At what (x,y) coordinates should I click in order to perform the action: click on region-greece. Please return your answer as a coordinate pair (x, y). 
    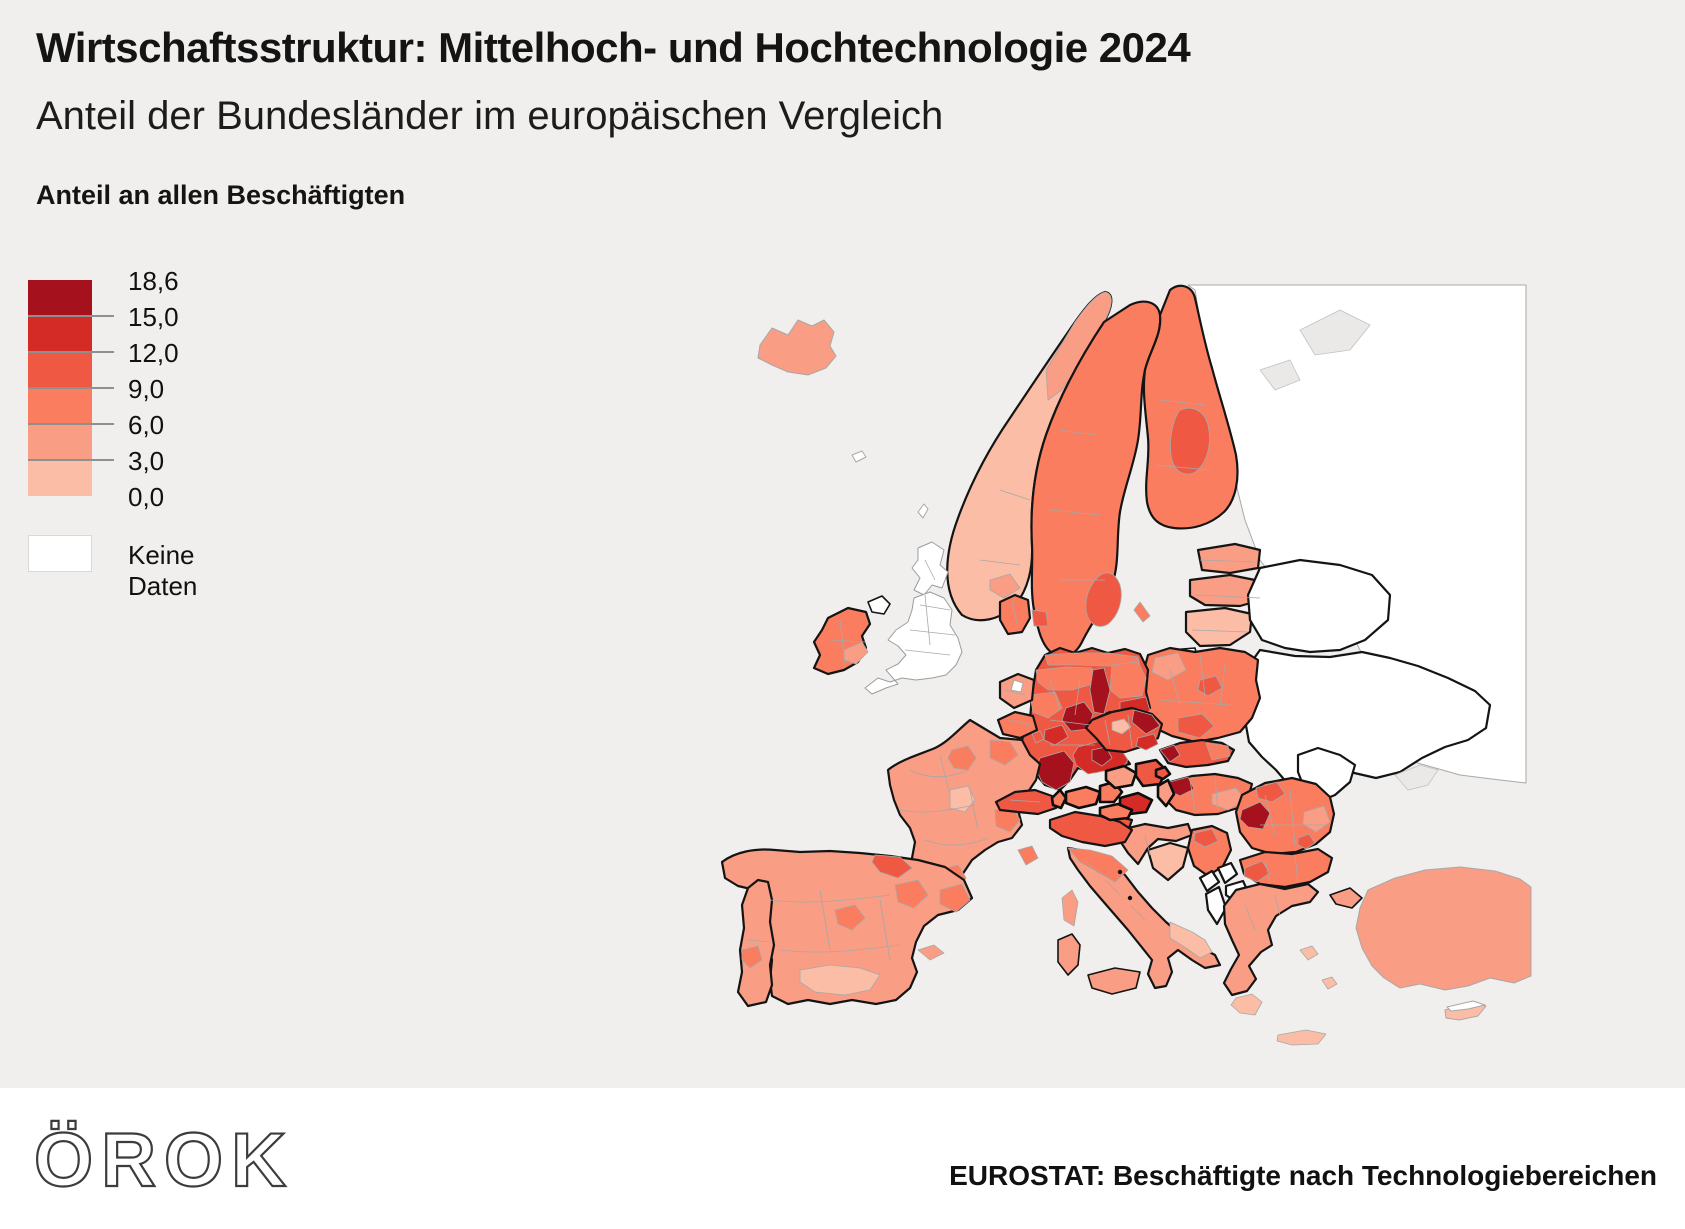
    Looking at the image, I should click on (1271, 939).